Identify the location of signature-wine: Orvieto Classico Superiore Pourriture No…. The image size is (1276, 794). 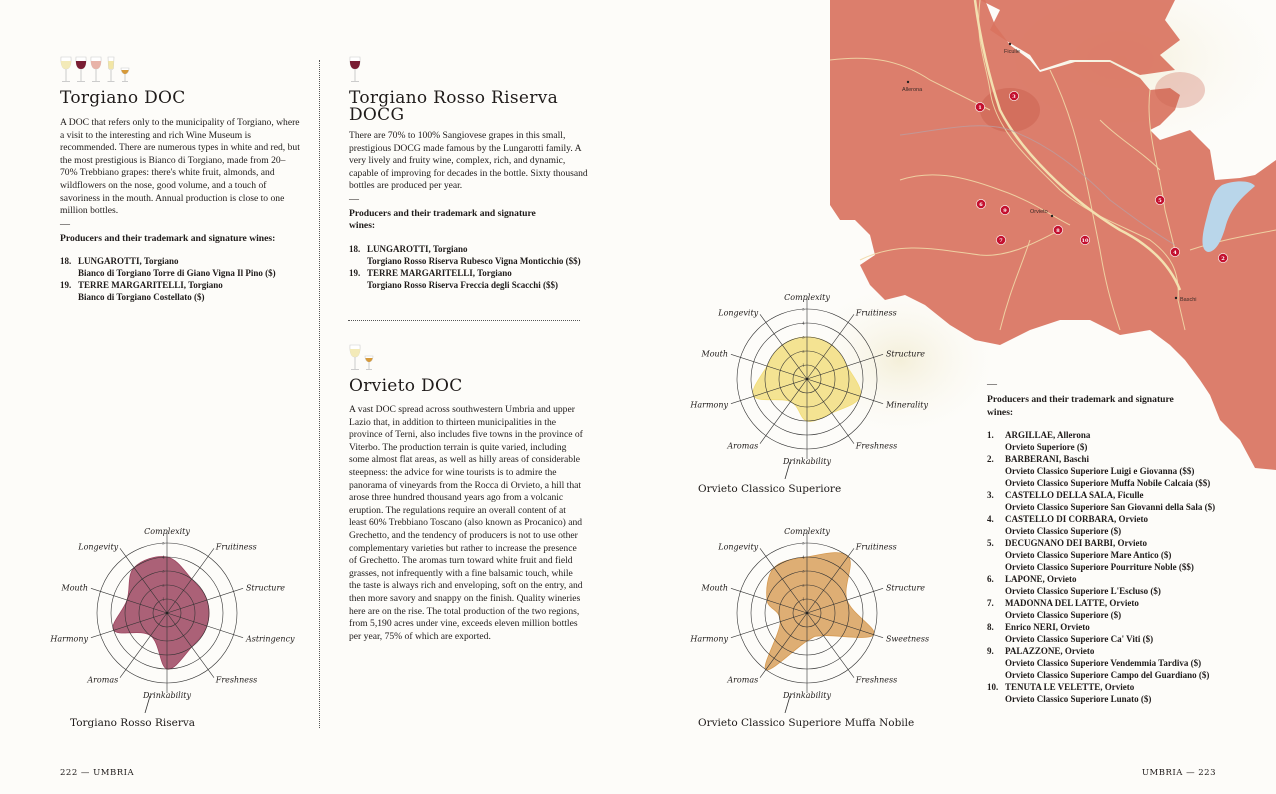
(1099, 567).